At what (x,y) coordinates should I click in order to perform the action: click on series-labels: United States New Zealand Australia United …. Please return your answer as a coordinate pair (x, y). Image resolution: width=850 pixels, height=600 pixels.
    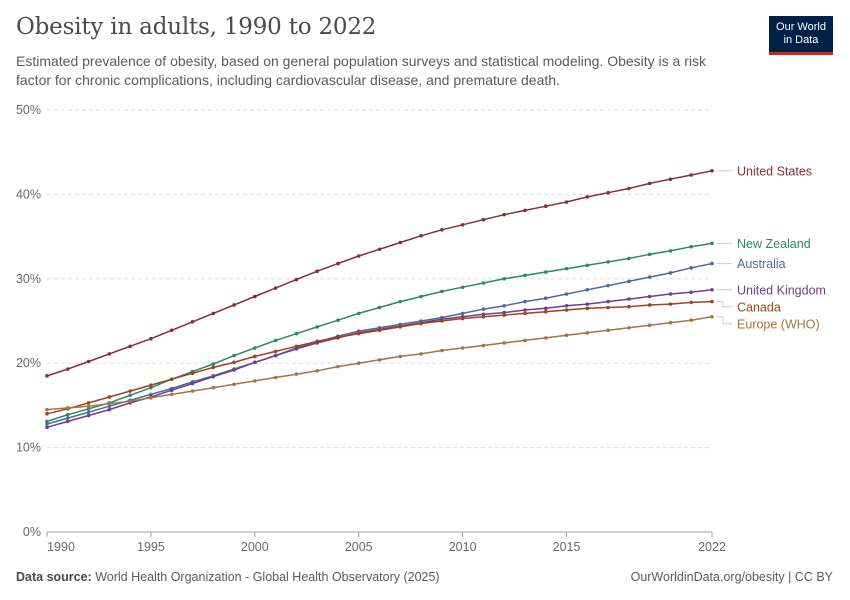
    Looking at the image, I should click on (771, 247).